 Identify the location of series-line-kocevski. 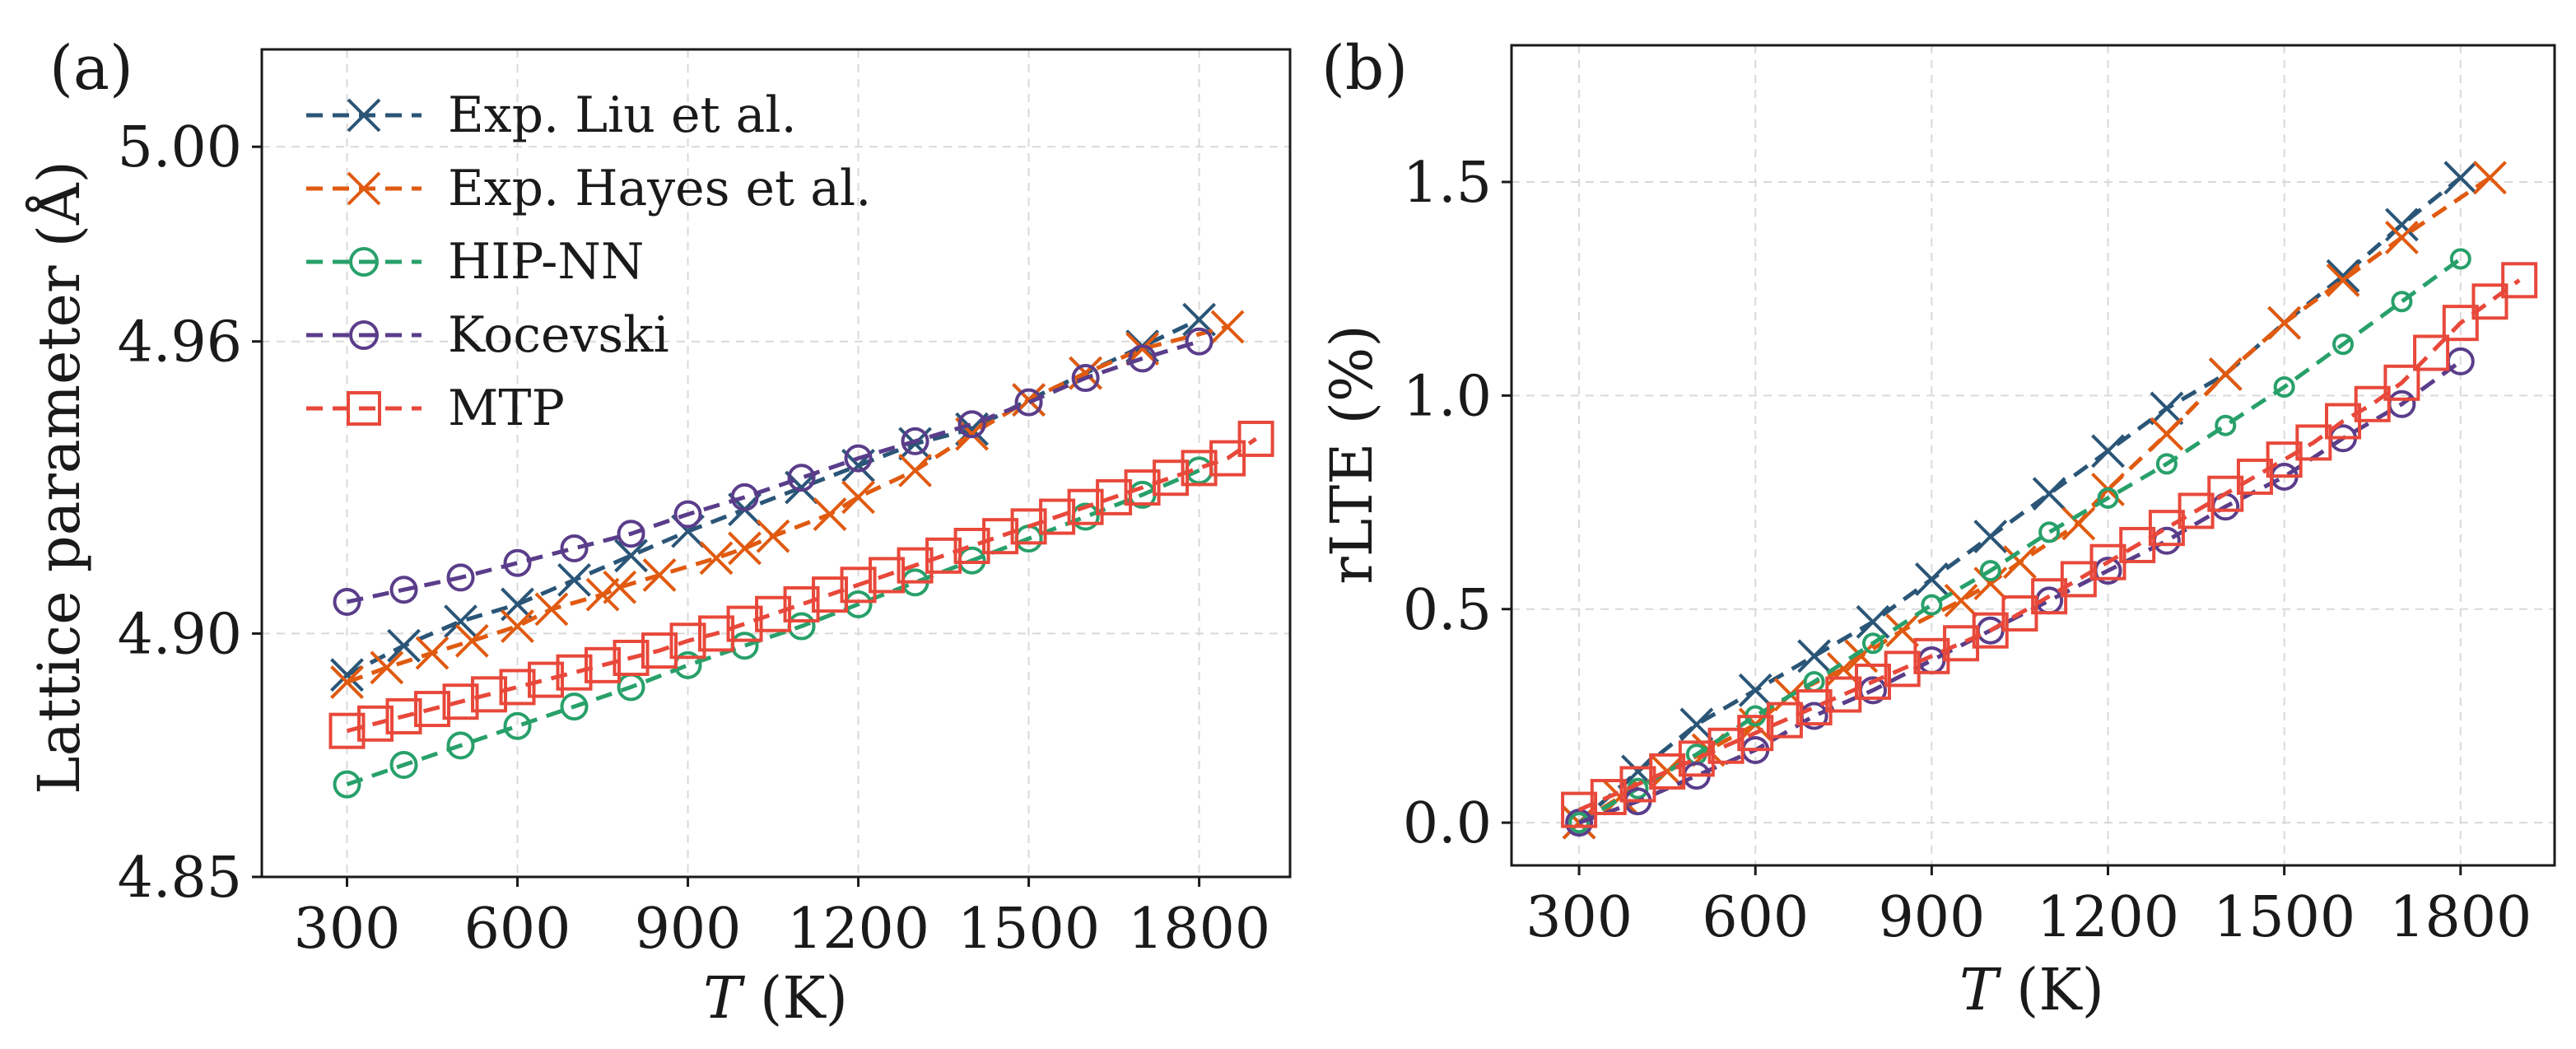
(773, 472).